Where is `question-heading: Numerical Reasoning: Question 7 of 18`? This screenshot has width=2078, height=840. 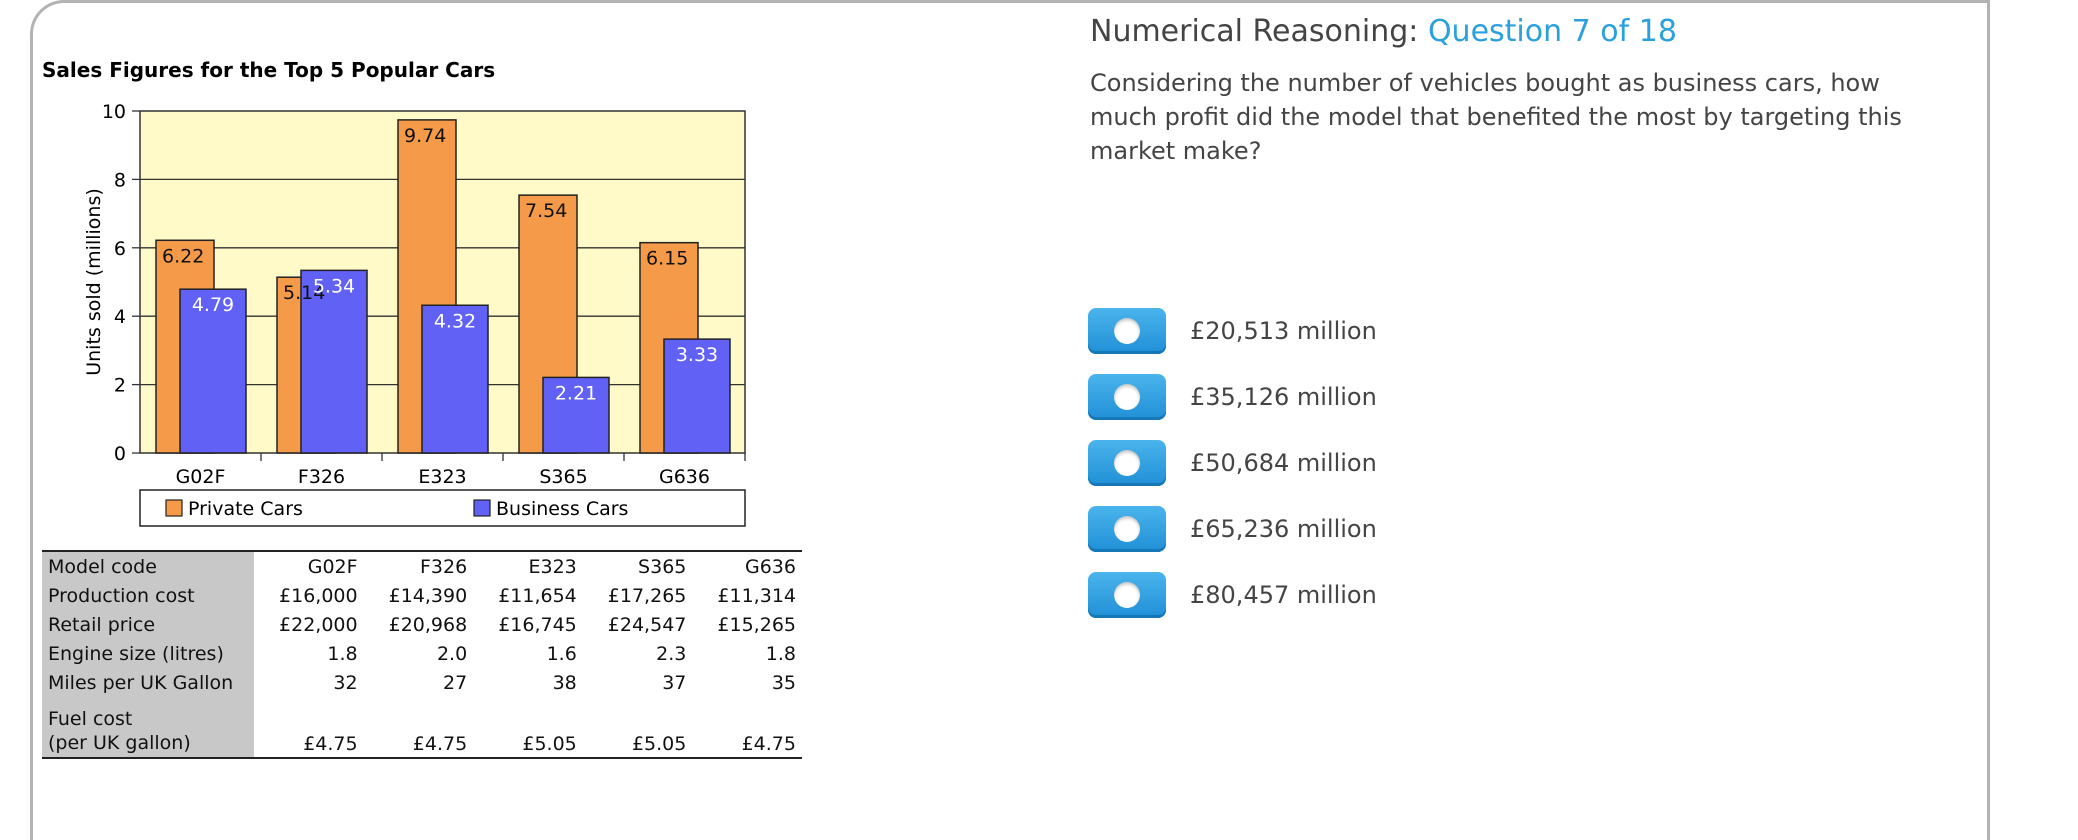 question-heading: Numerical Reasoning: Question 7 of 18 is located at coordinates (1383, 31).